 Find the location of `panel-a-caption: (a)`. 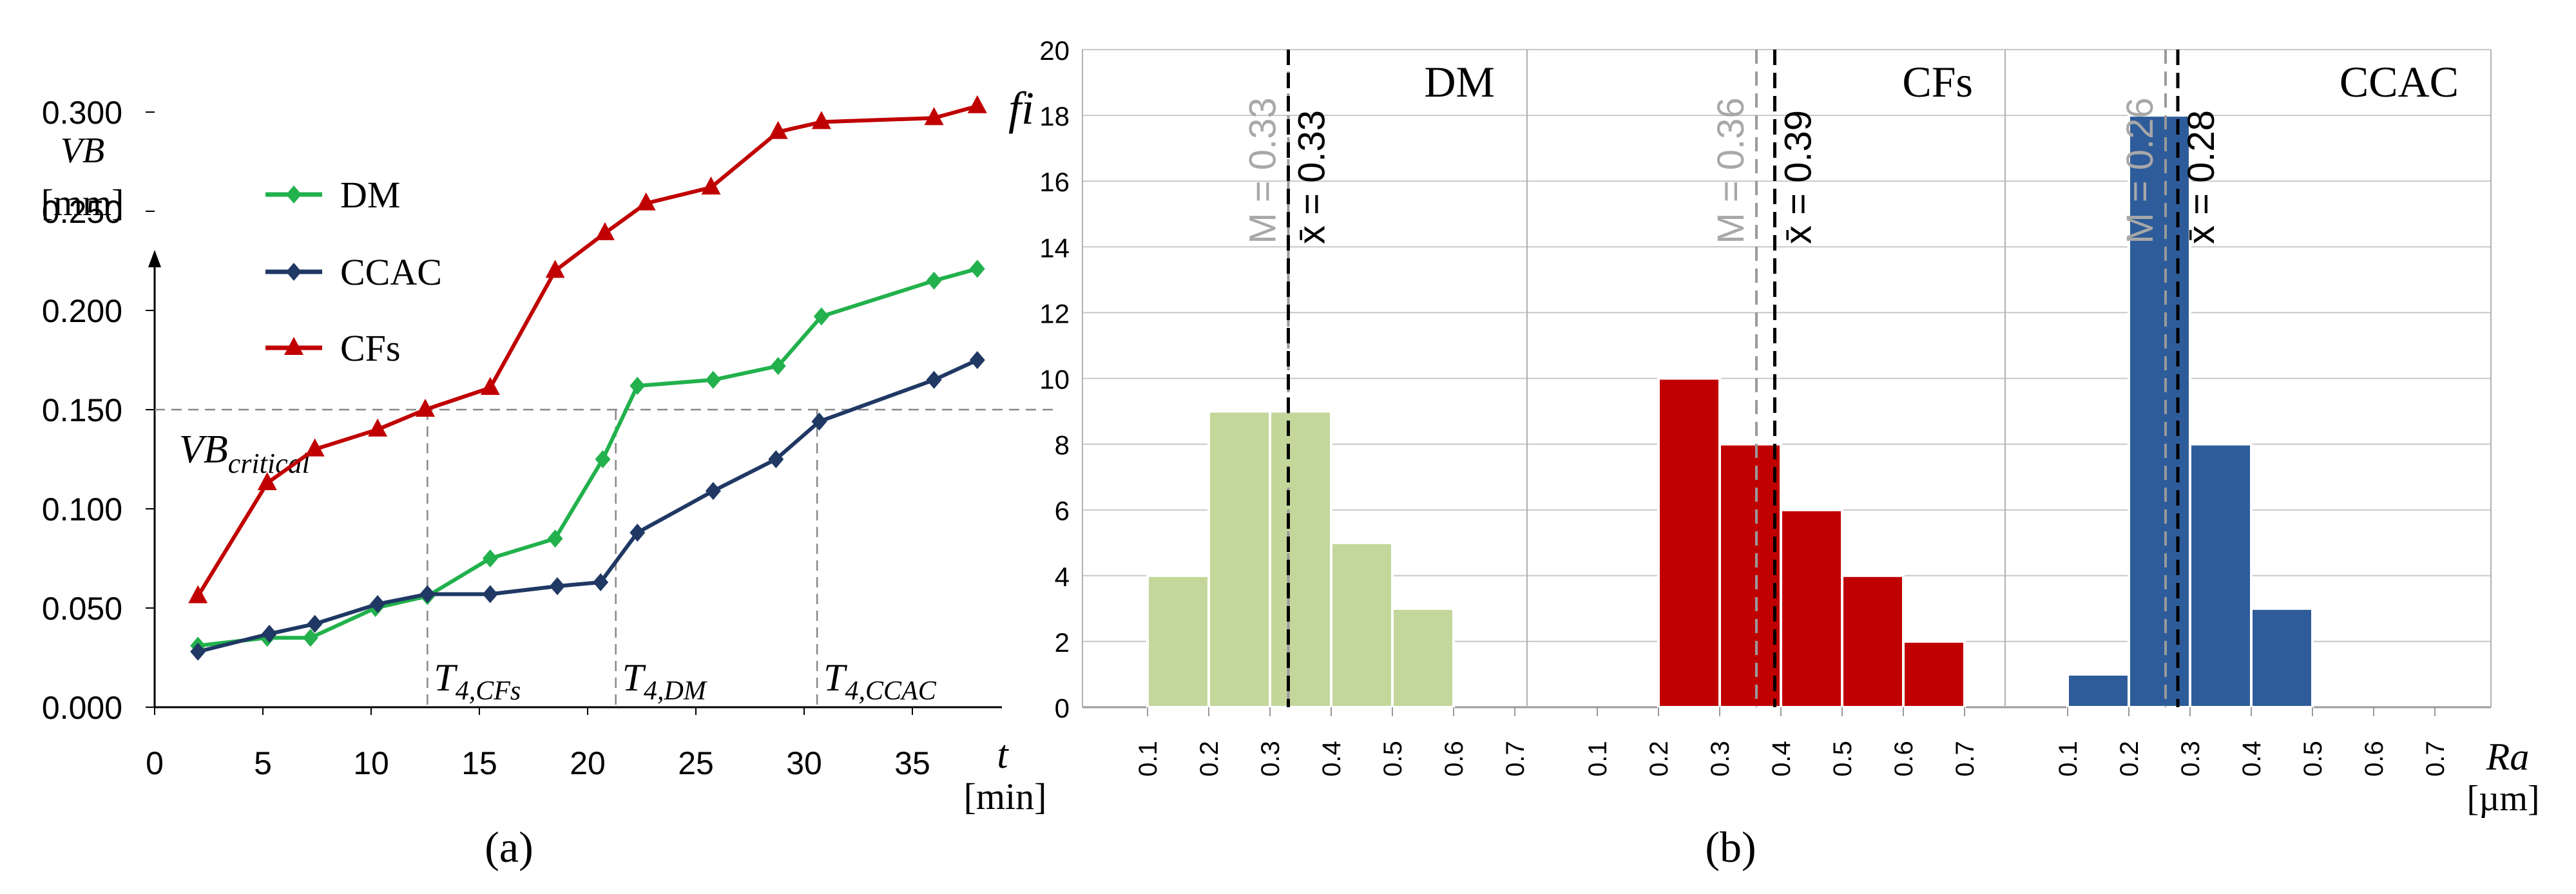

panel-a-caption: (a) is located at coordinates (509, 847).